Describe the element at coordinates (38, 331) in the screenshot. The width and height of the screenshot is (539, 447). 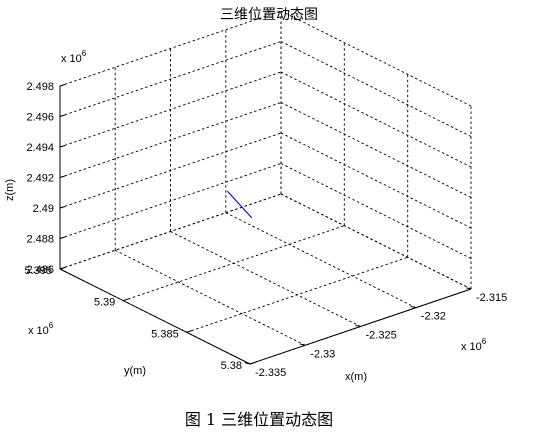
I see `y-multiplier-base: x 10` at that location.